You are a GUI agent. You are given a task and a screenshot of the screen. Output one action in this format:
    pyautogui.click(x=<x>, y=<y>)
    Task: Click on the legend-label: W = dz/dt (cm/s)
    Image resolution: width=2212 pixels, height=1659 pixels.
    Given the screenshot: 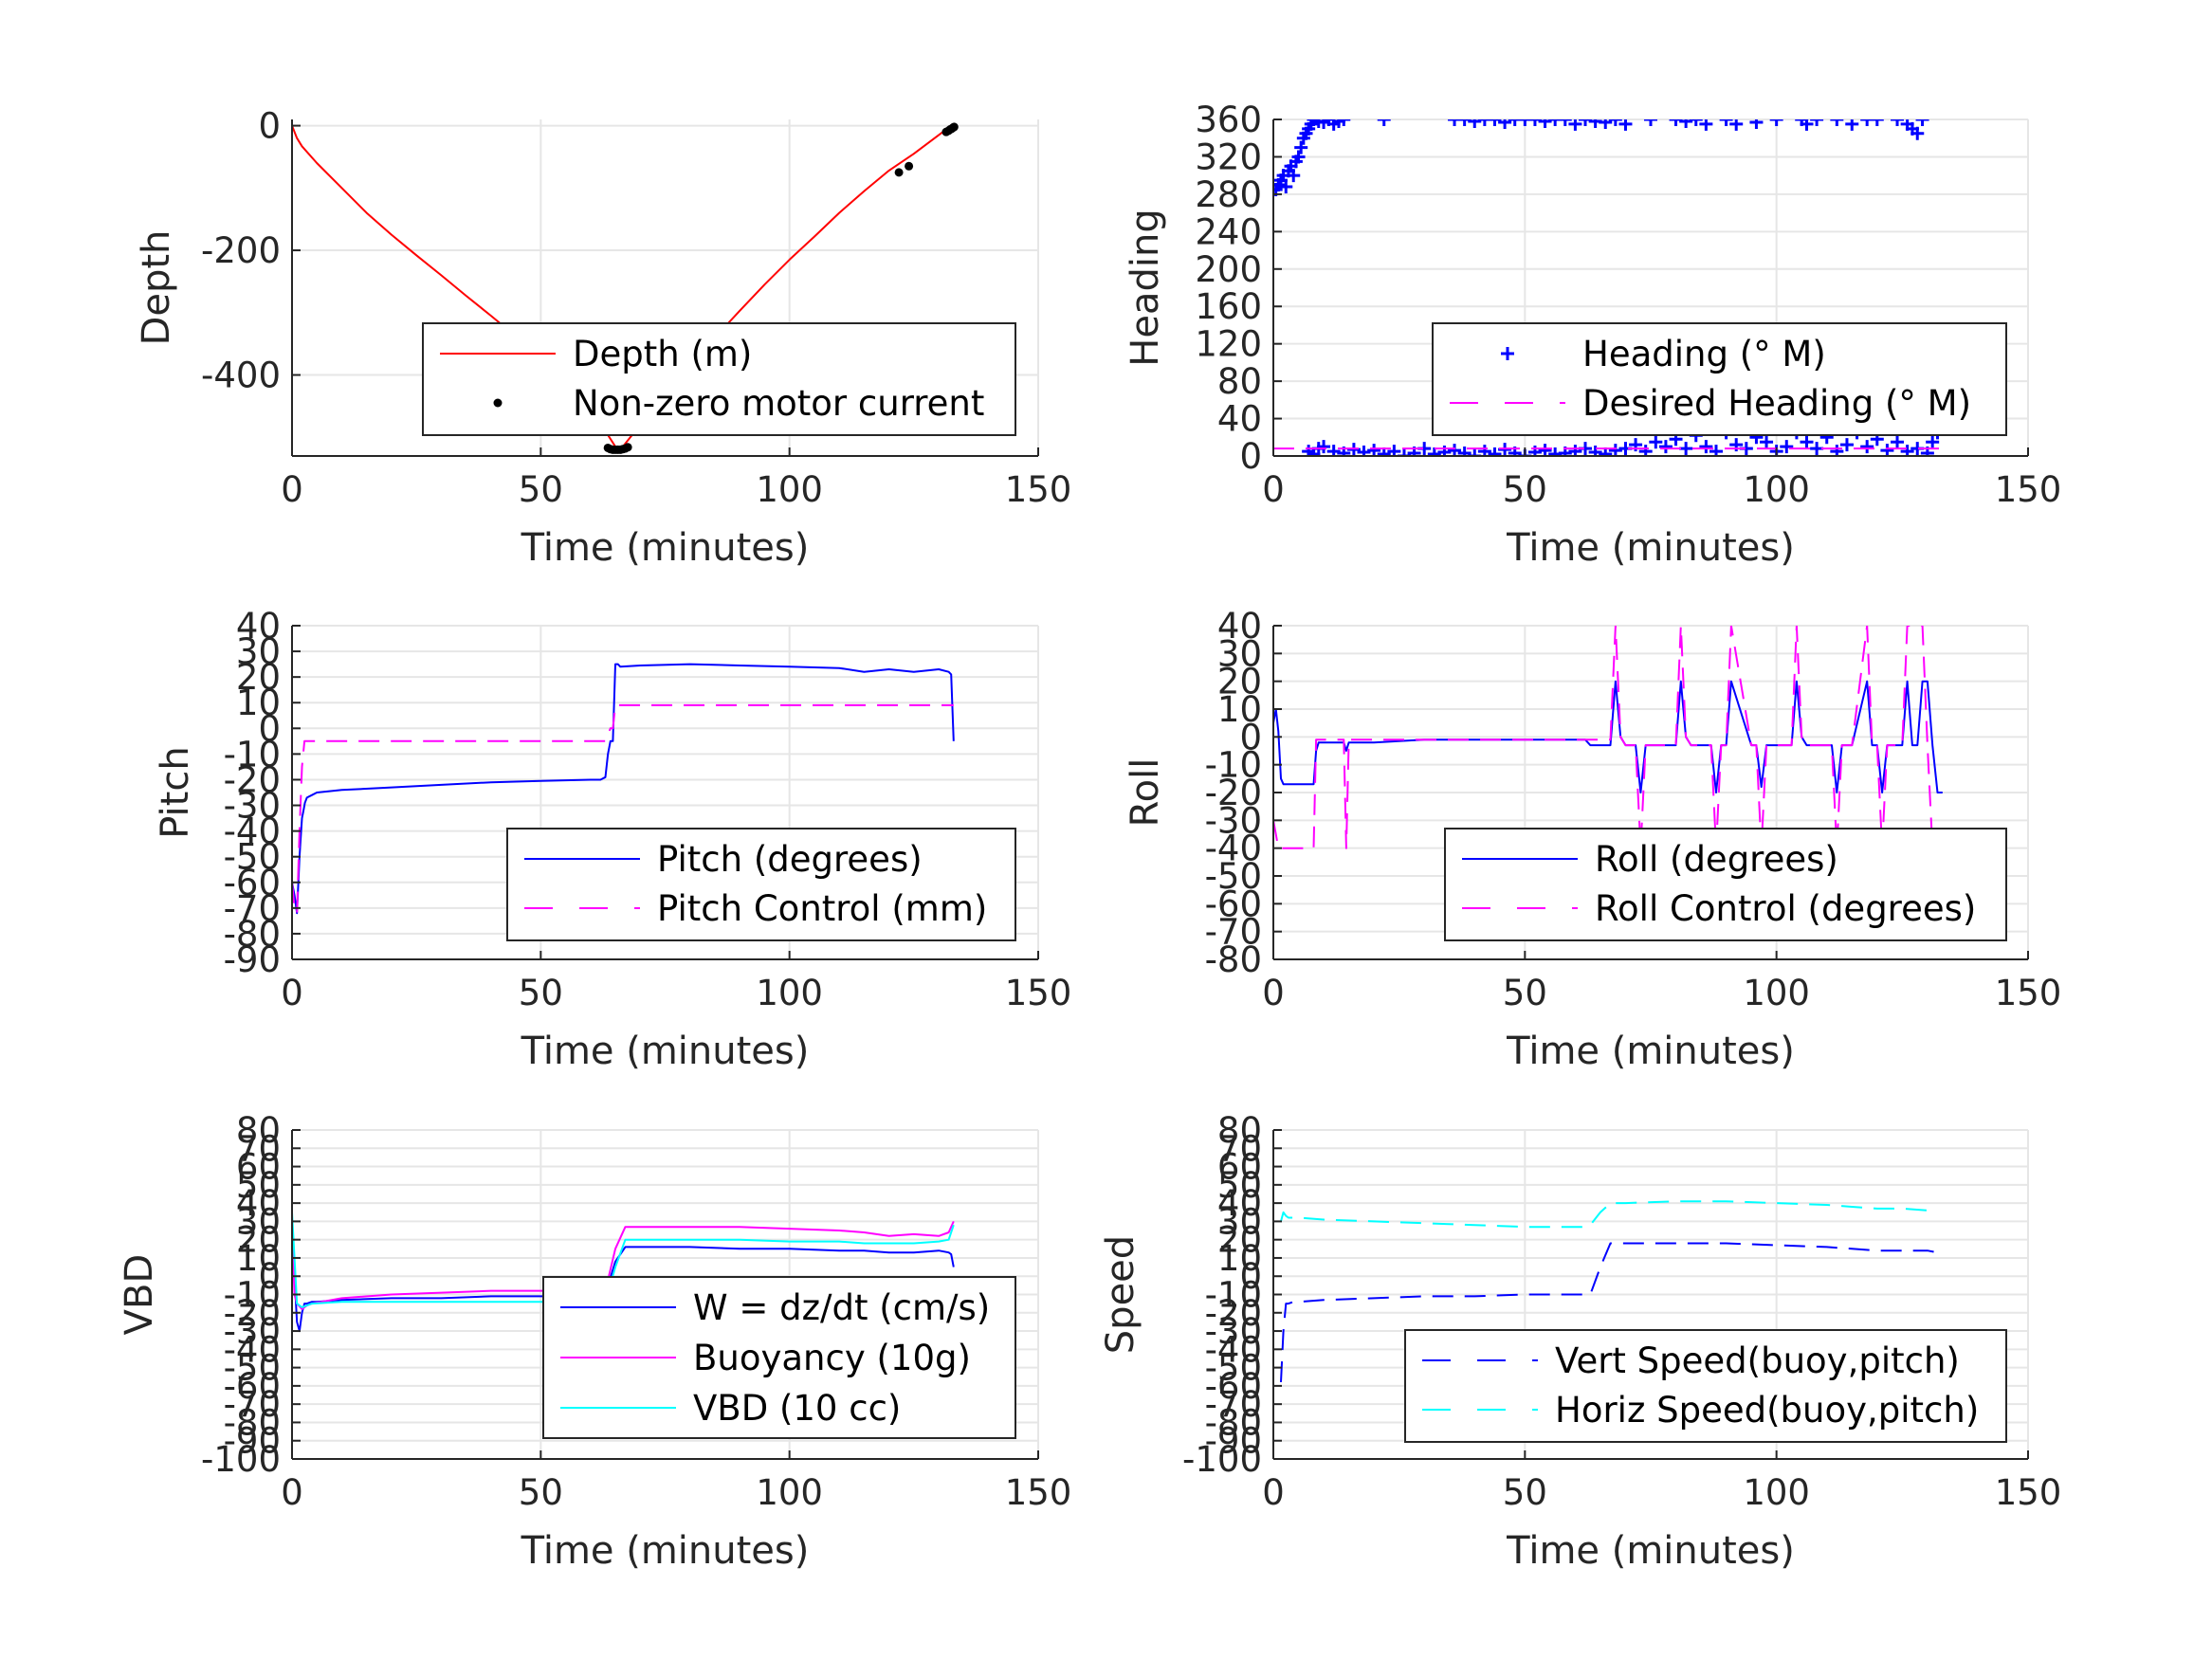 What is the action you would take?
    pyautogui.click(x=841, y=1307)
    